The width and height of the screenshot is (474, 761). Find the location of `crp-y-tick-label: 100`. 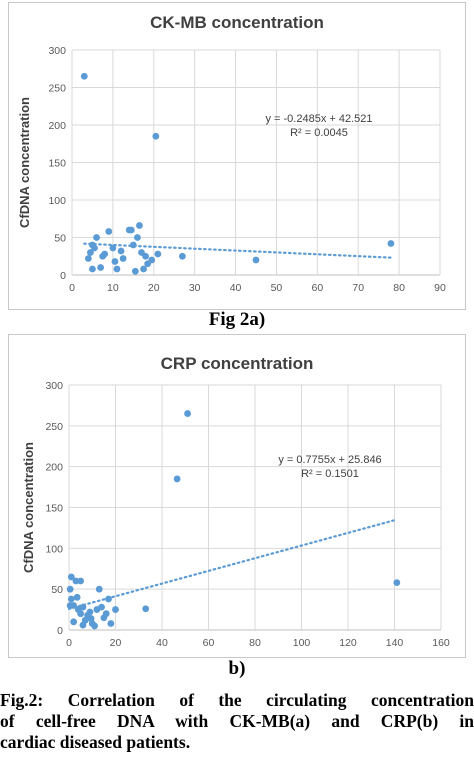

crp-y-tick-label: 100 is located at coordinates (54, 549).